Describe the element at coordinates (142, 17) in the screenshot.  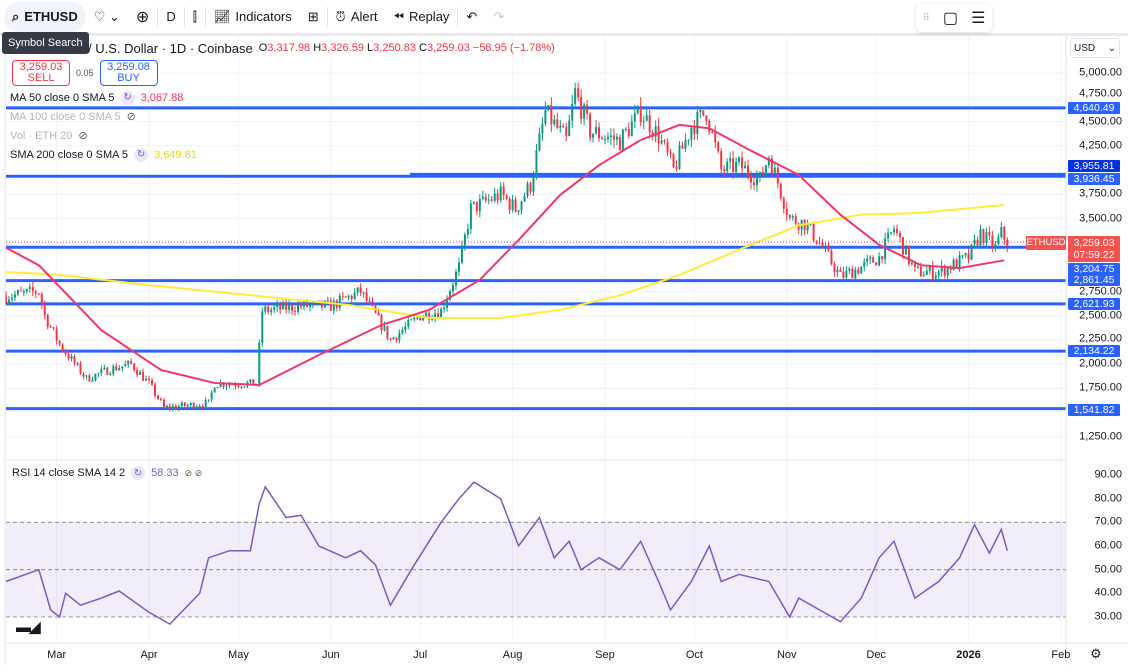
I see `add-symbol-button: ⊕` at that location.